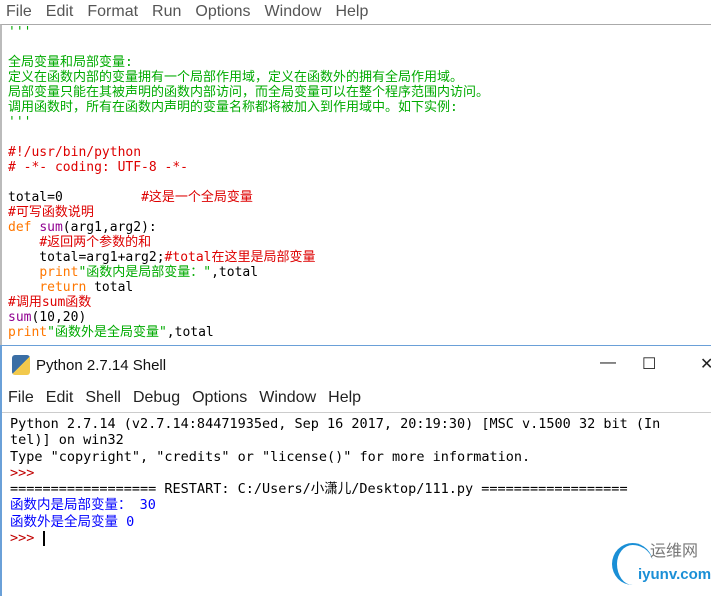 The height and width of the screenshot is (596, 711). I want to click on normal-token: (arg1,arg2):, so click(109, 227).